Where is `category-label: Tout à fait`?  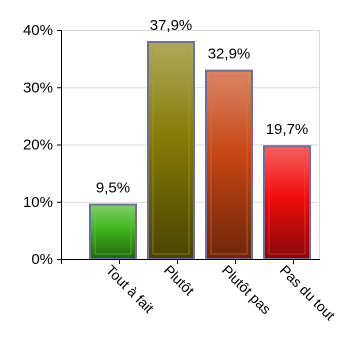
category-label: Tout à fait is located at coordinates (130, 289).